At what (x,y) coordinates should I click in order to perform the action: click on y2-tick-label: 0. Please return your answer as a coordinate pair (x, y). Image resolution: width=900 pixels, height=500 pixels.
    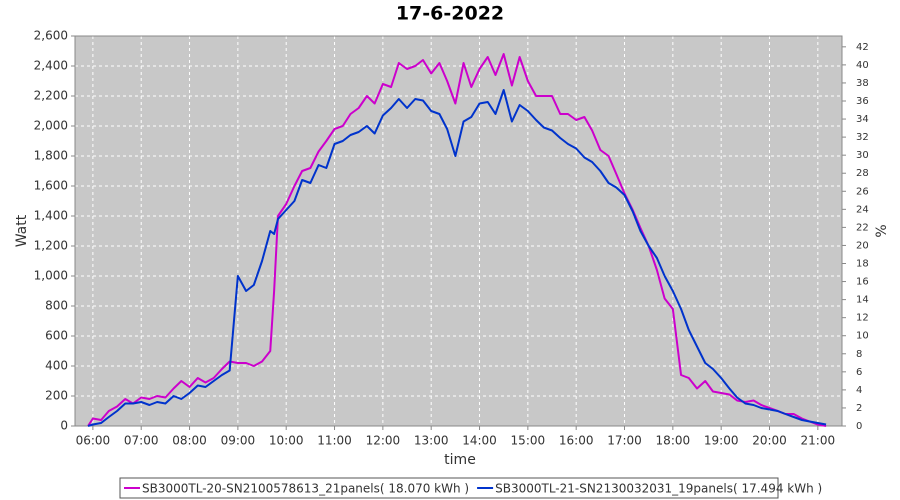
    Looking at the image, I should click on (859, 426).